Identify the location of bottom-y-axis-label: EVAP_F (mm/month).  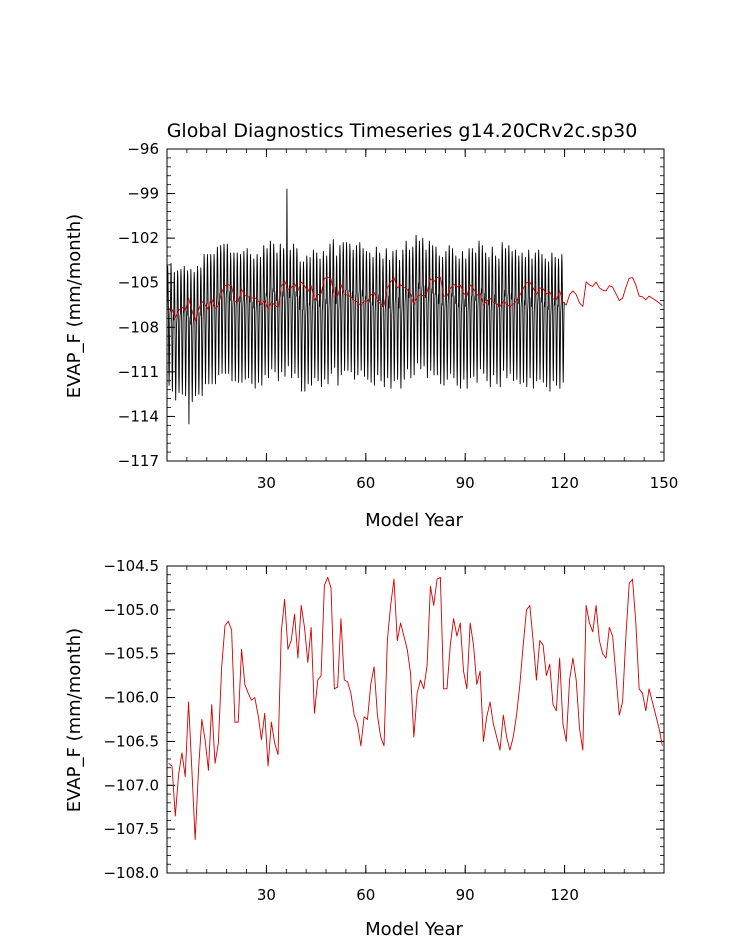
(74, 720).